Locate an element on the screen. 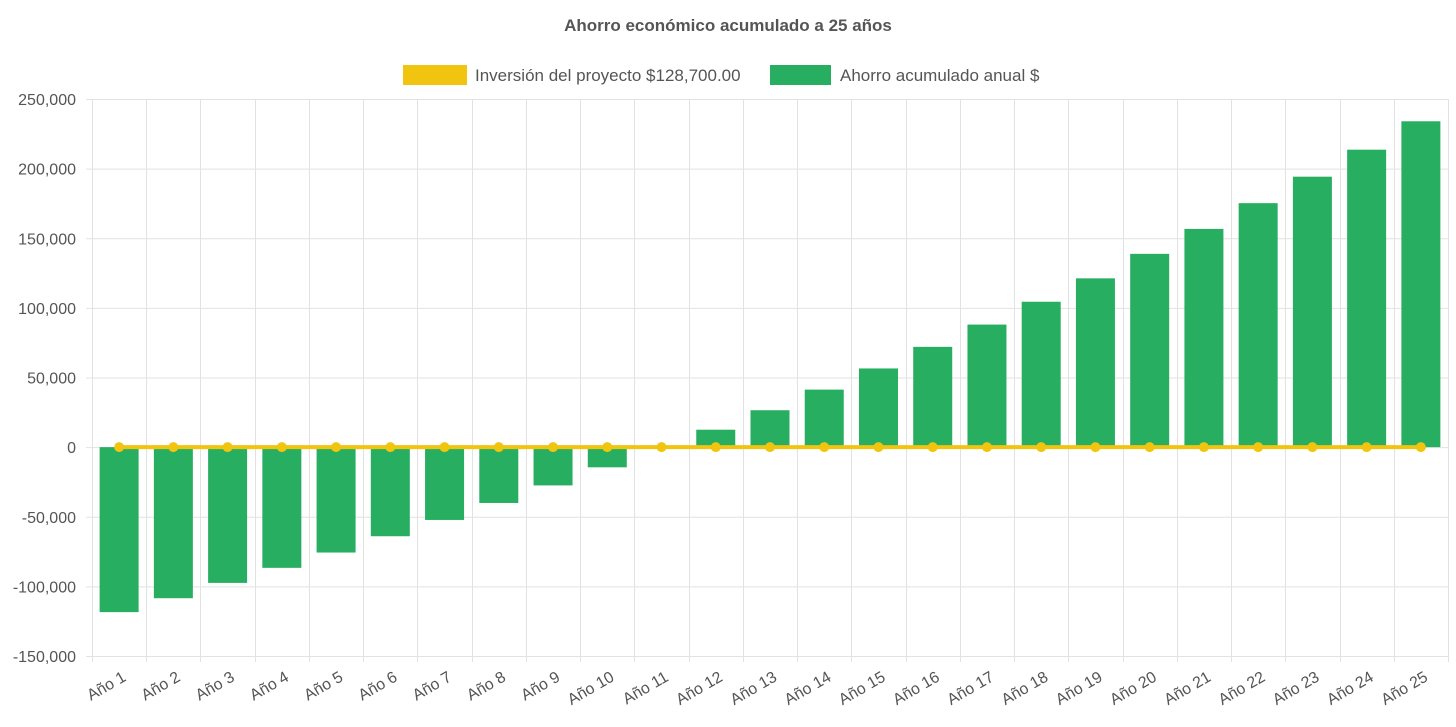  legend-item-investment: Inversión del proyecto $128,700.00 is located at coordinates (572, 75).